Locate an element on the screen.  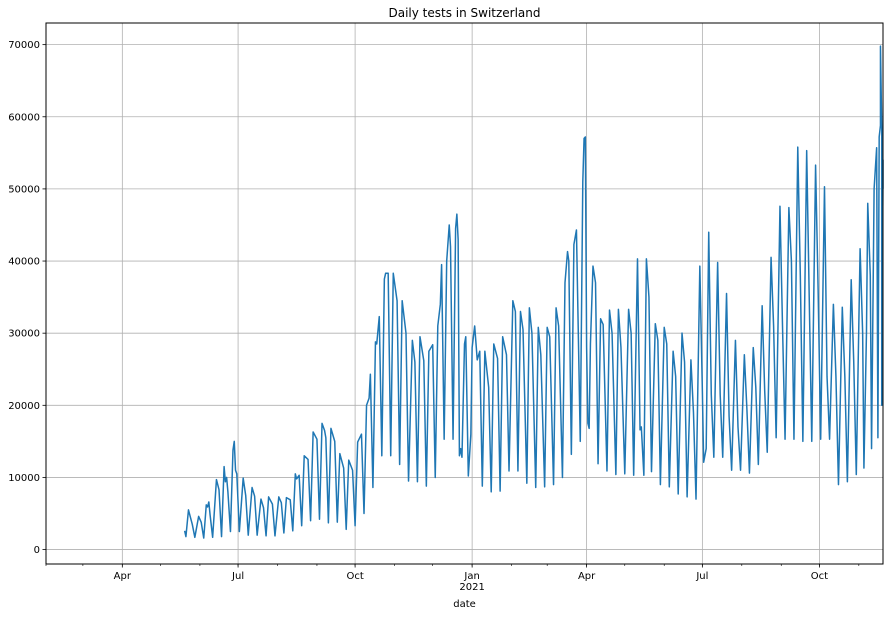
y-tick-label: 10000 is located at coordinates (24, 478).